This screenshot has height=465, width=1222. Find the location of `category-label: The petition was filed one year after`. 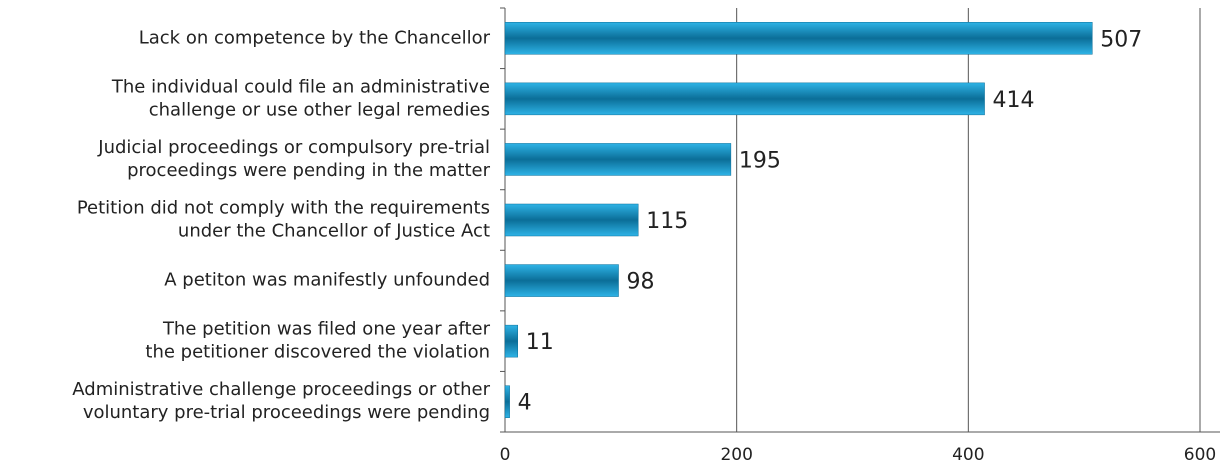

category-label: The petition was filed one year after is located at coordinates (326, 329).